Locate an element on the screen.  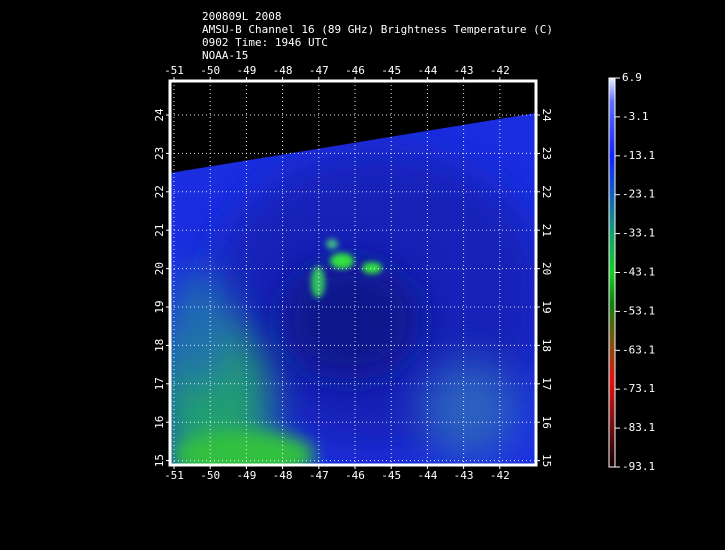
colorbar-label: -13.1 is located at coordinates (638, 155).